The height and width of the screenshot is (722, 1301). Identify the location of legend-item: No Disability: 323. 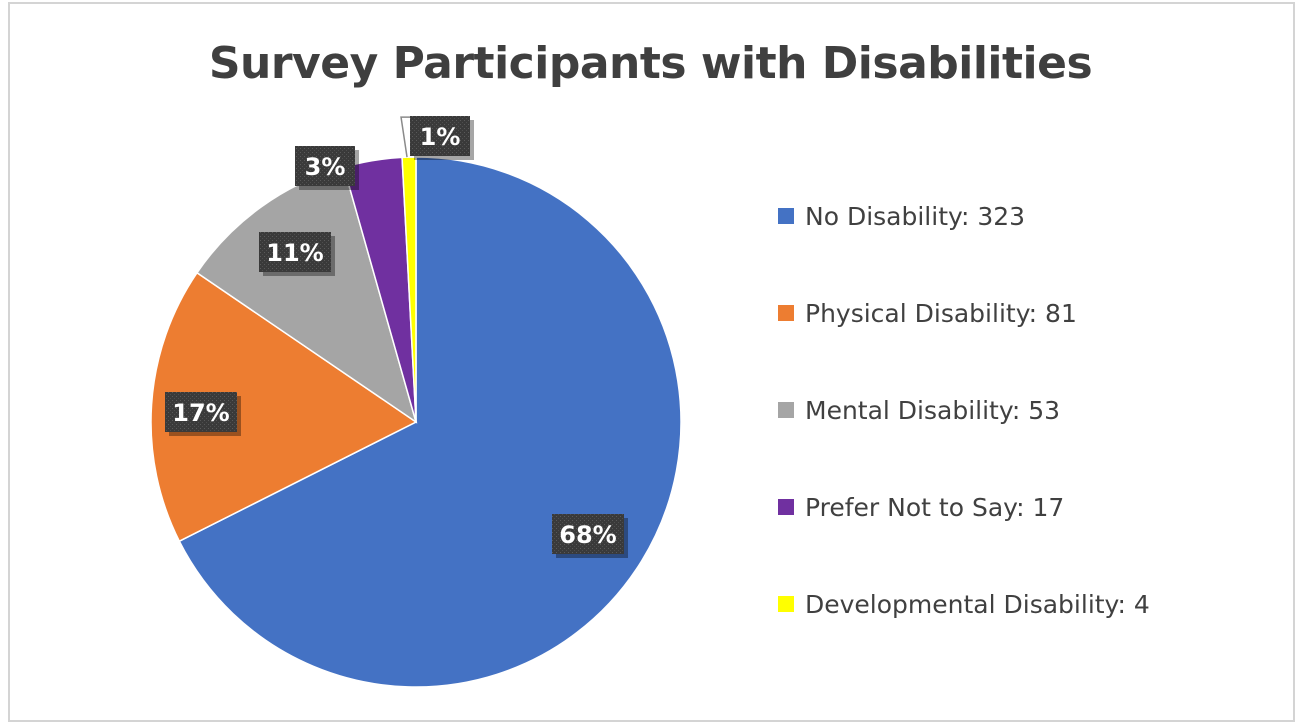
(964, 216).